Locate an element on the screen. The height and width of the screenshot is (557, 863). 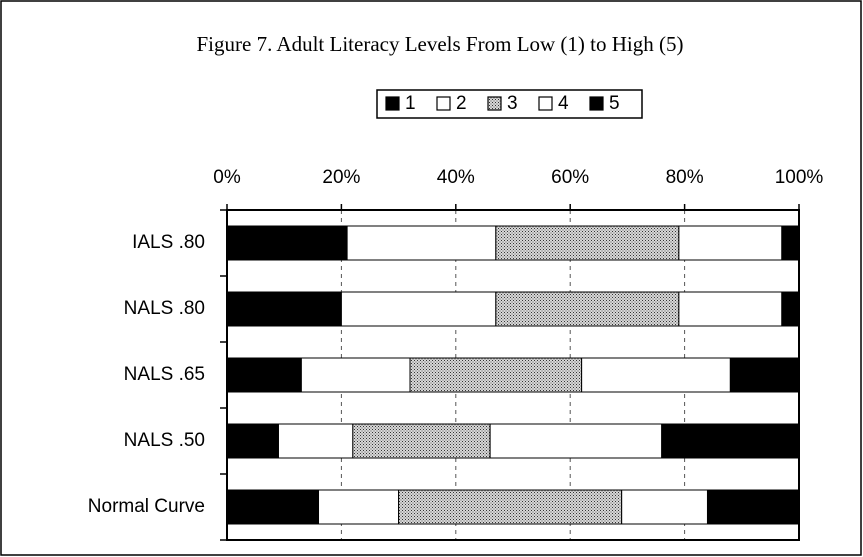
x-tick-label: 80% is located at coordinates (685, 177).